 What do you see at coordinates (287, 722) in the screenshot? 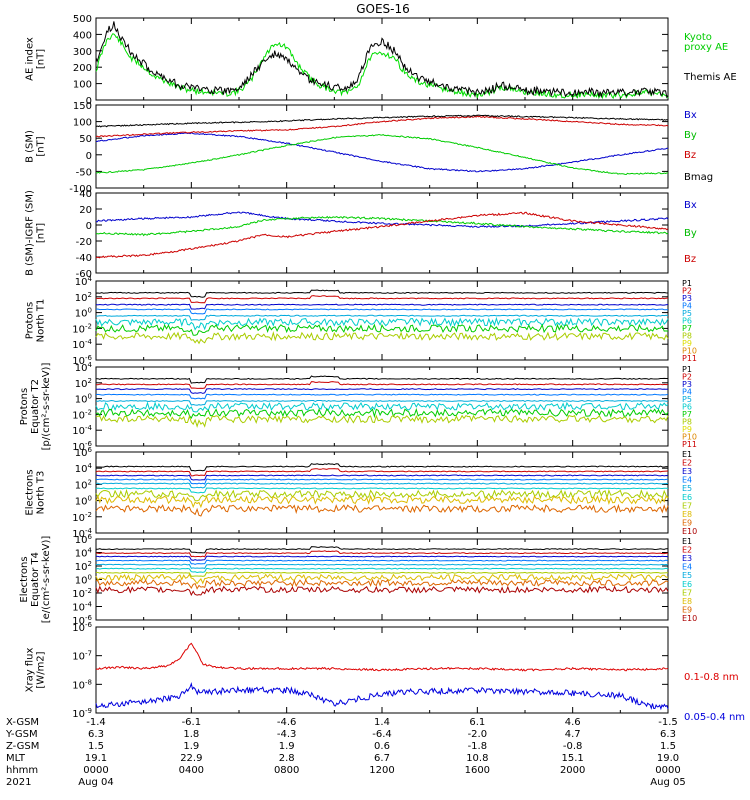
I see `ephemeris-cell: -4.6` at bounding box center [287, 722].